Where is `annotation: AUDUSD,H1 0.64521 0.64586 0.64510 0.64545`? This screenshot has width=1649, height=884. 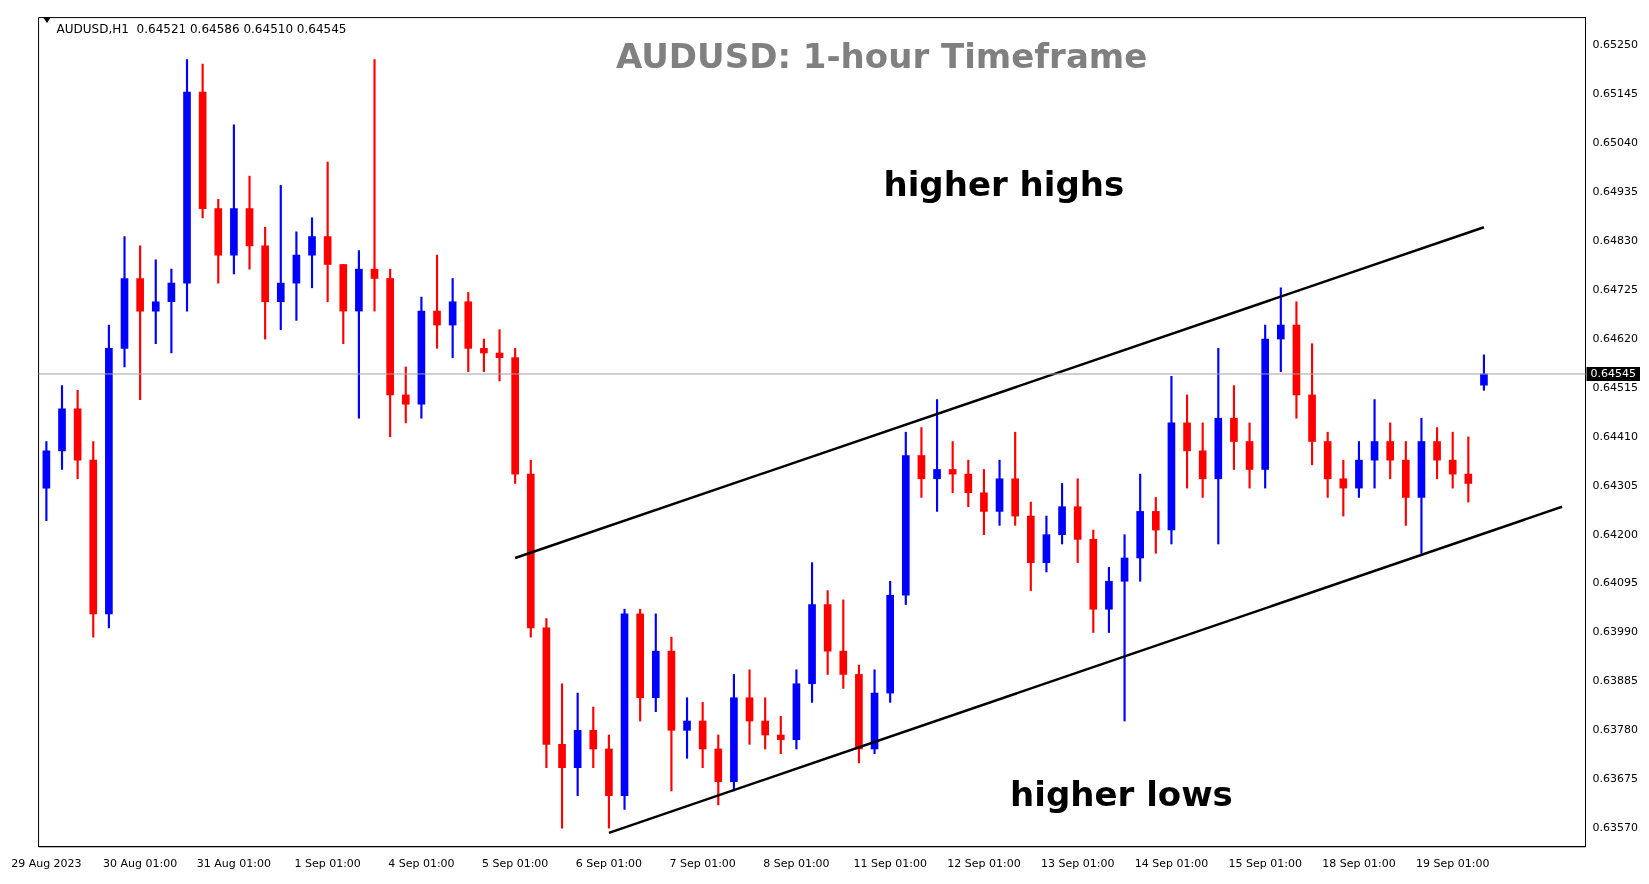
annotation: AUDUSD,H1 0.64521 0.64586 0.64510 0.64545 is located at coordinates (201, 28).